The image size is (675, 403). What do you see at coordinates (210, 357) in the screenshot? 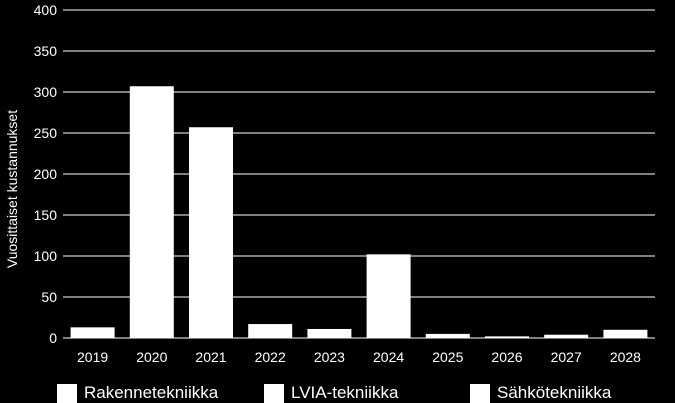
I see `x-tick-label: 2021` at bounding box center [210, 357].